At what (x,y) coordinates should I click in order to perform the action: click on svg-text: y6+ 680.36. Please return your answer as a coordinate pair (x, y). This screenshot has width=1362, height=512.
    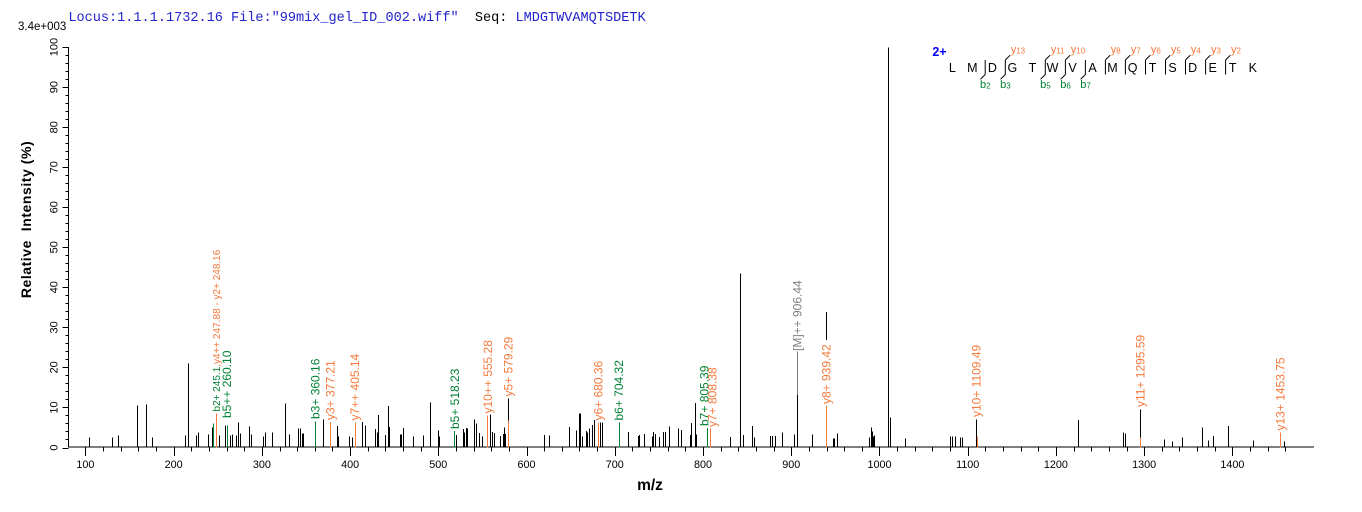
    Looking at the image, I should click on (598, 390).